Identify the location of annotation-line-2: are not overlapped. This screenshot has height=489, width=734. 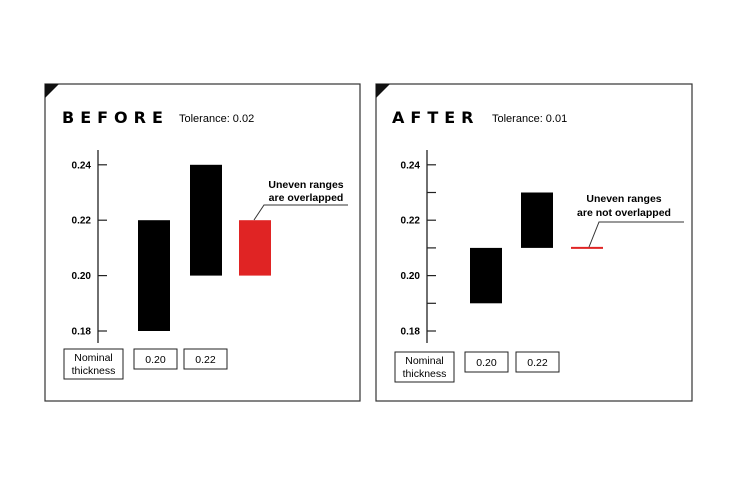
(624, 213).